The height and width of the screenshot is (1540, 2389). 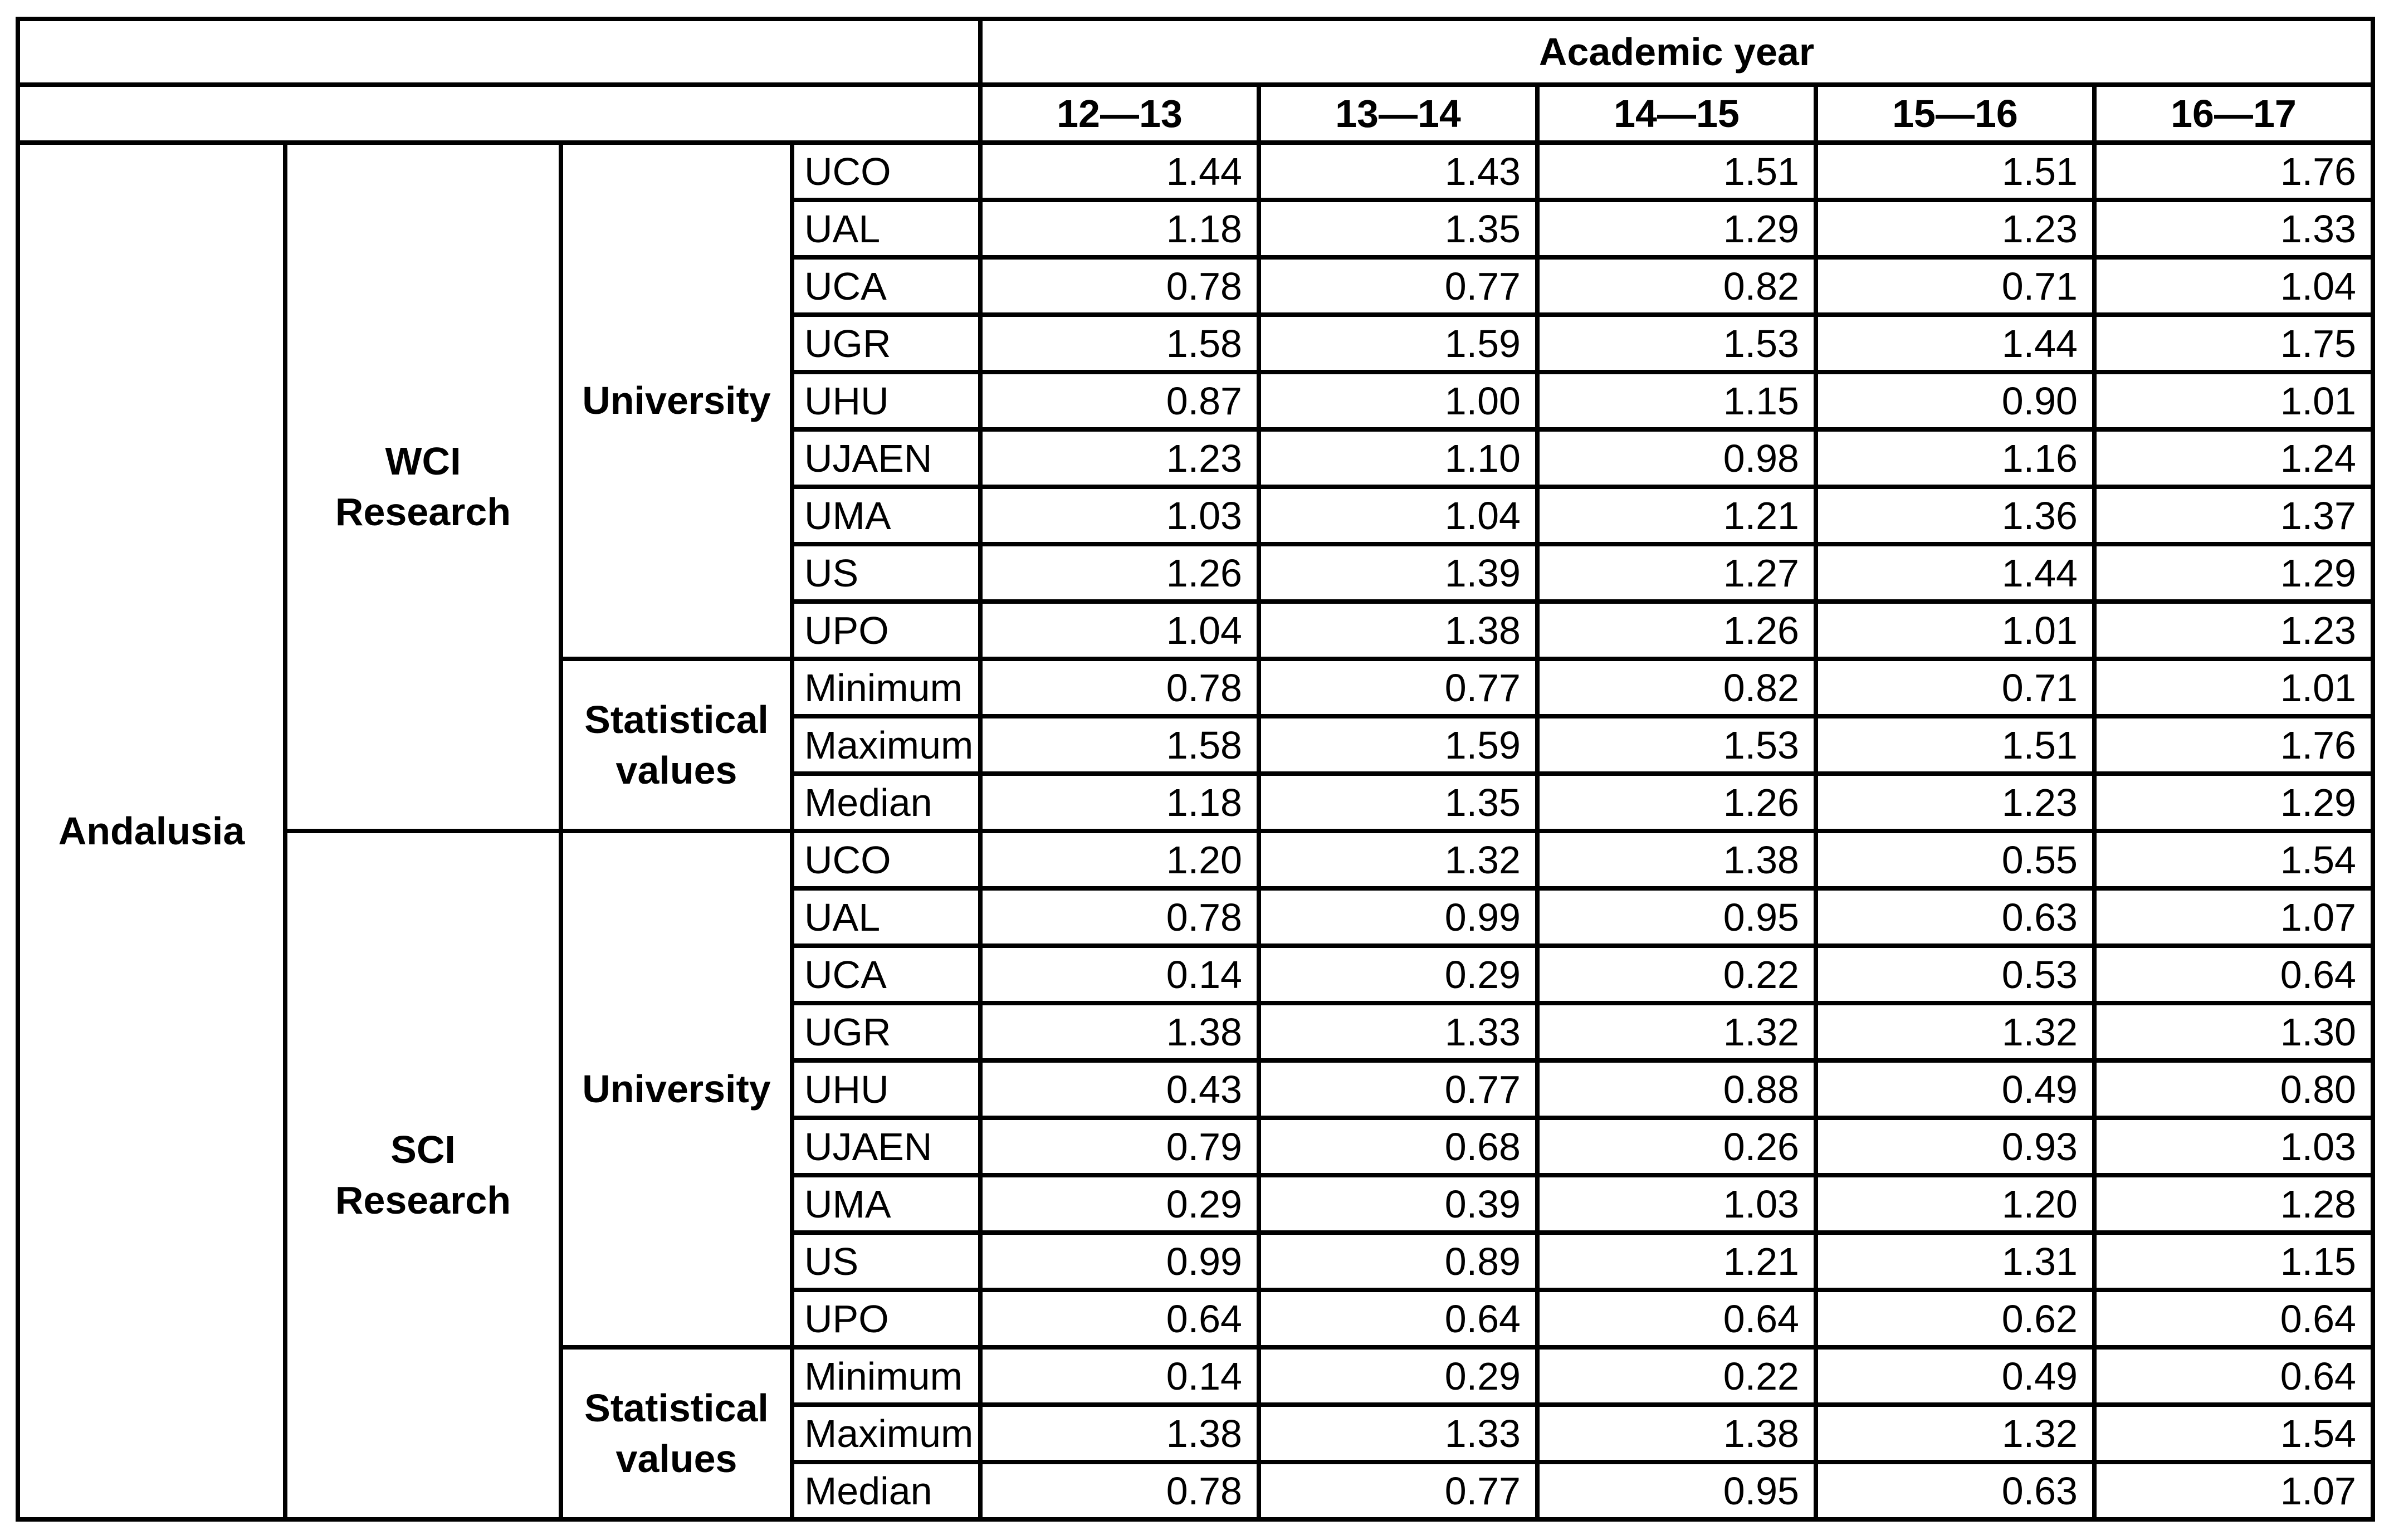 What do you see at coordinates (1676, 1032) in the screenshot?
I see `value-cell: 1.32` at bounding box center [1676, 1032].